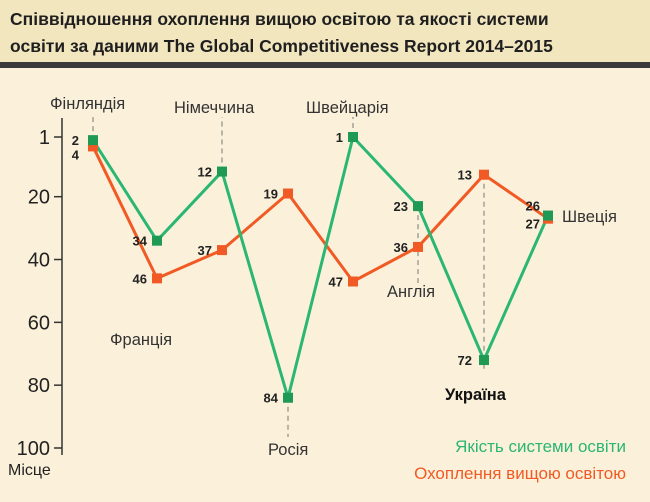  What do you see at coordinates (140, 278) in the screenshot?
I see `data-label: 46` at bounding box center [140, 278].